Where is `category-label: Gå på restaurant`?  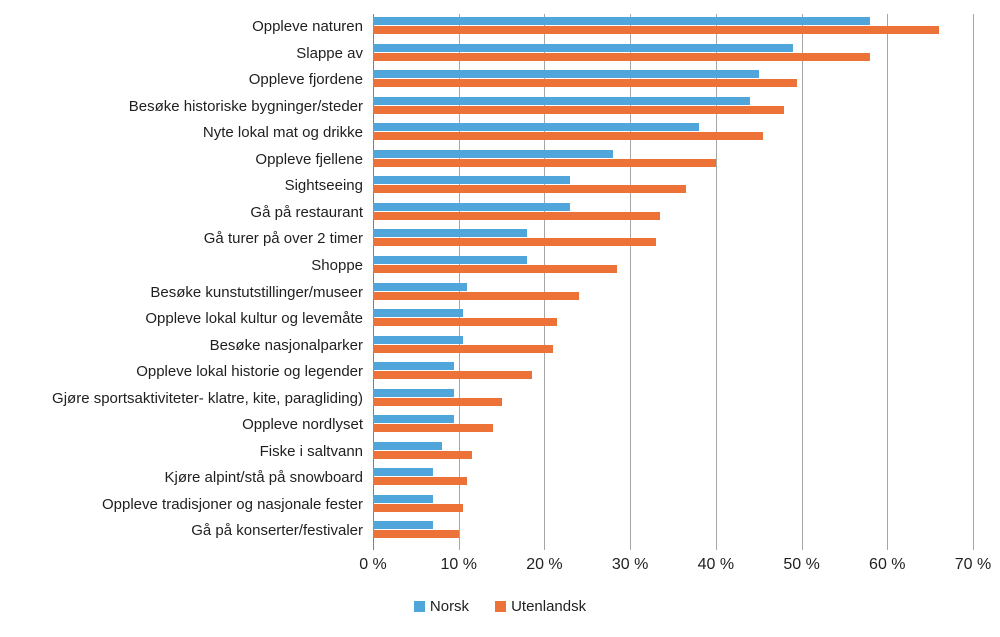
category-label: Gå på restaurant is located at coordinates (306, 212).